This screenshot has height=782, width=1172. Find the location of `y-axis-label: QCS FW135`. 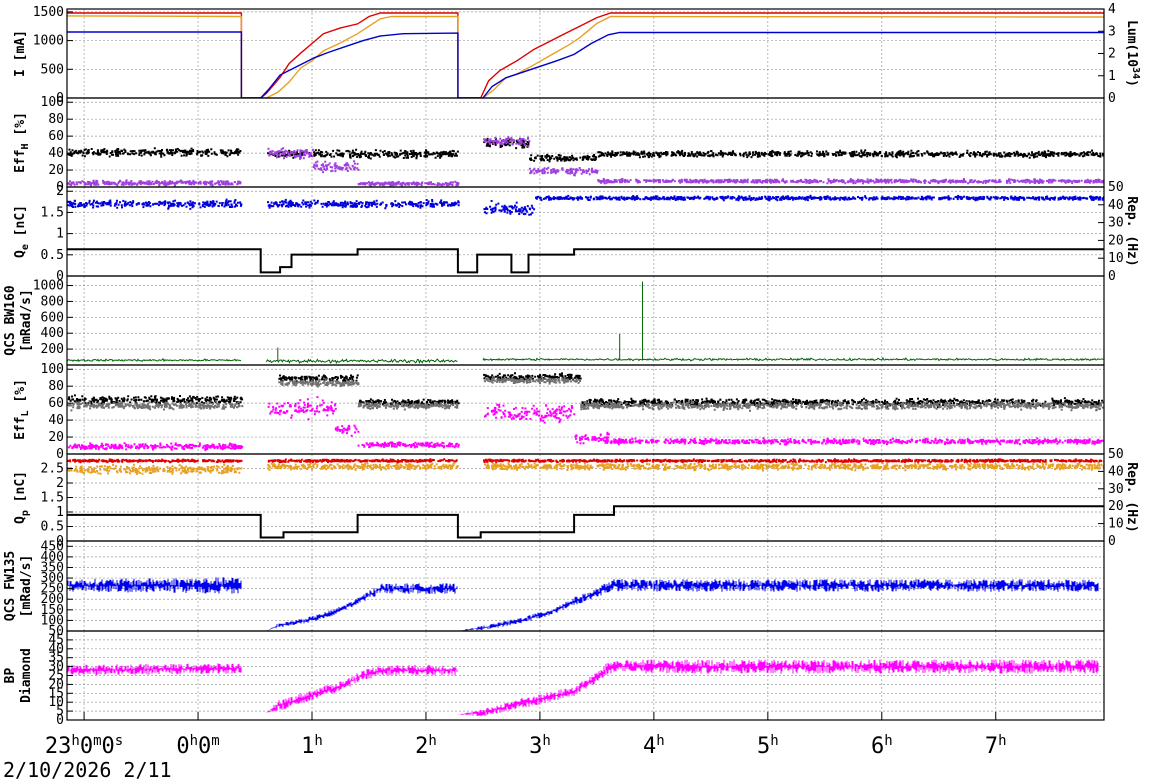

y-axis-label: QCS FW135 is located at coordinates (10, 586).